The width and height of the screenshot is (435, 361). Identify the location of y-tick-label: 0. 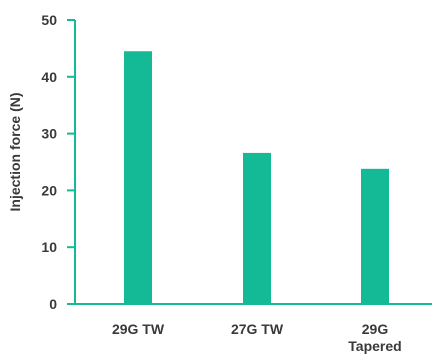
(53, 304).